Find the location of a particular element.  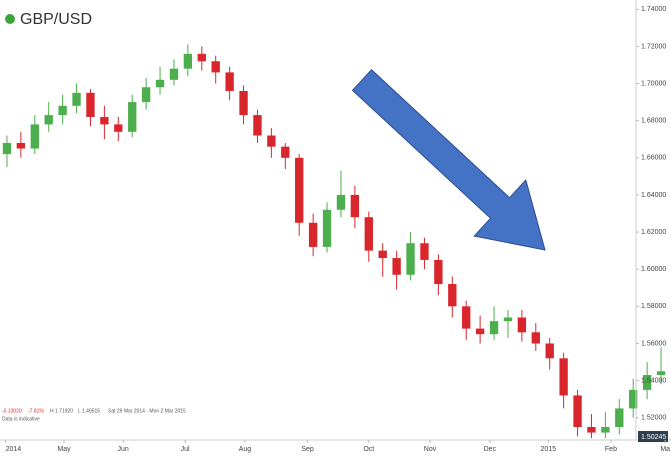

x-tick-label: Jul is located at coordinates (185, 449).